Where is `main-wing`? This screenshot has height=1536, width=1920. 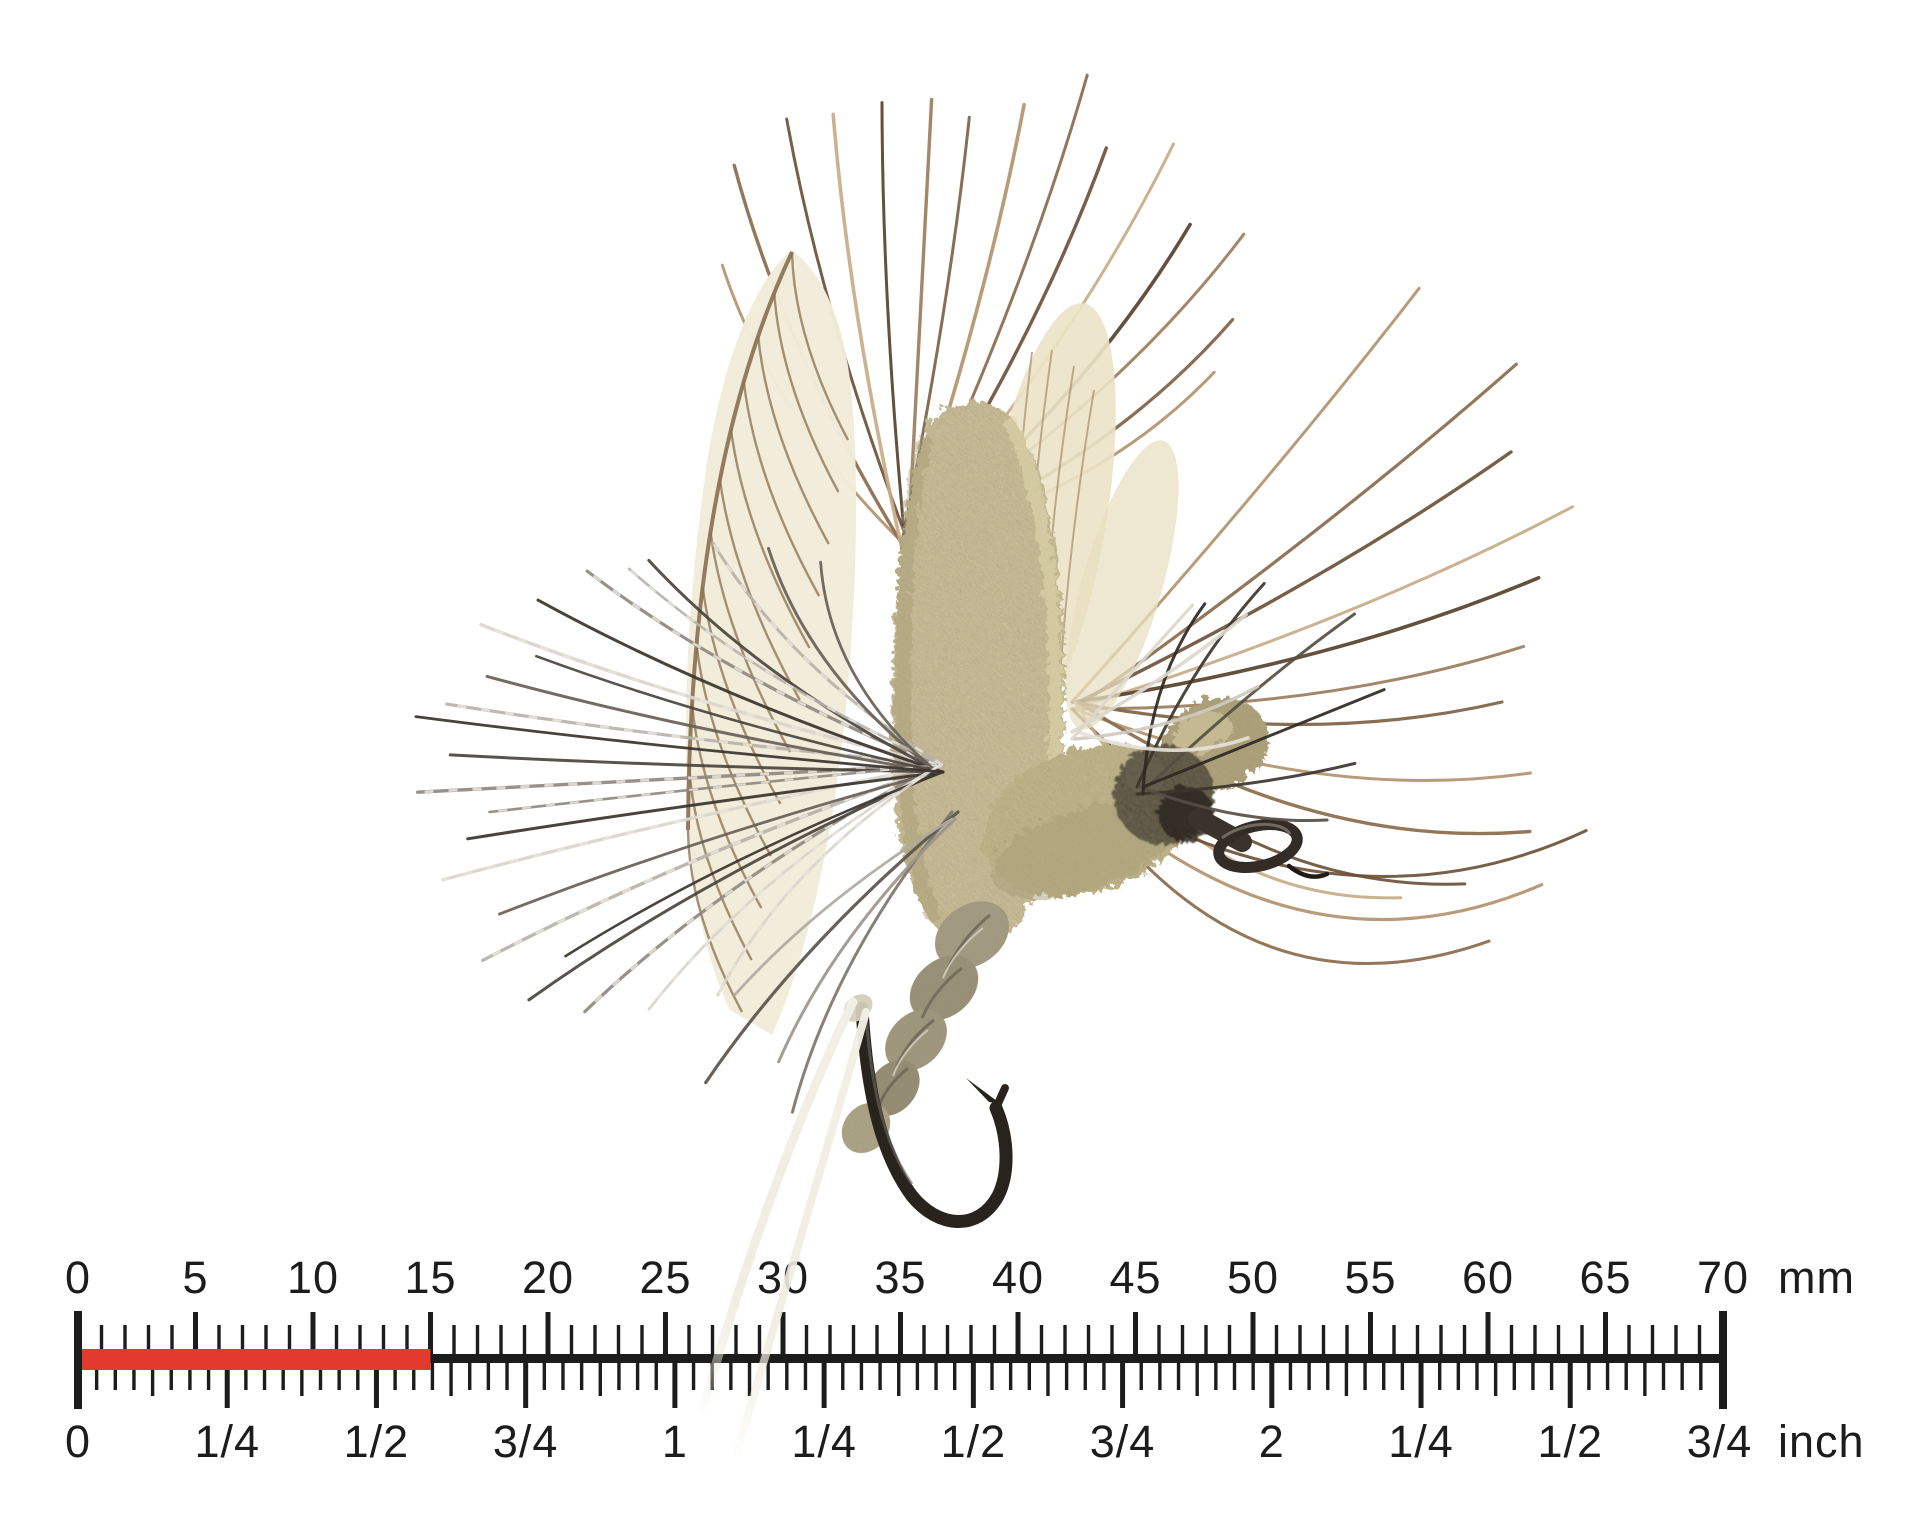 main-wing is located at coordinates (771, 642).